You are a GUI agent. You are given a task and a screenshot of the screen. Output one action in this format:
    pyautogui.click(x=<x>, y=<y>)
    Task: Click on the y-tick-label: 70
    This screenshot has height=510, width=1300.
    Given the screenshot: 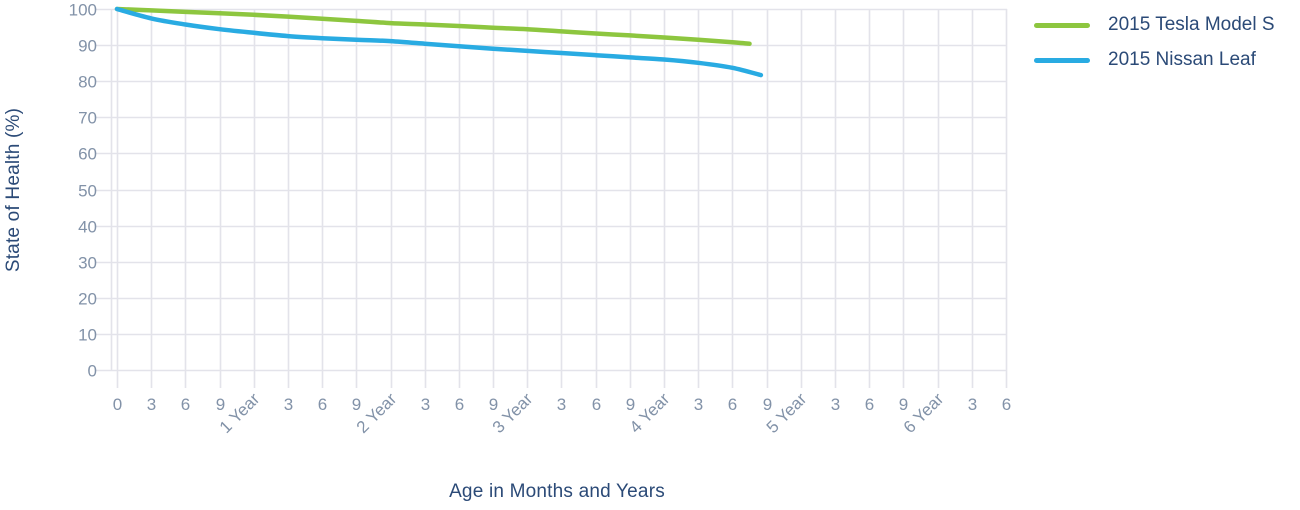 What is the action you would take?
    pyautogui.click(x=87, y=118)
    